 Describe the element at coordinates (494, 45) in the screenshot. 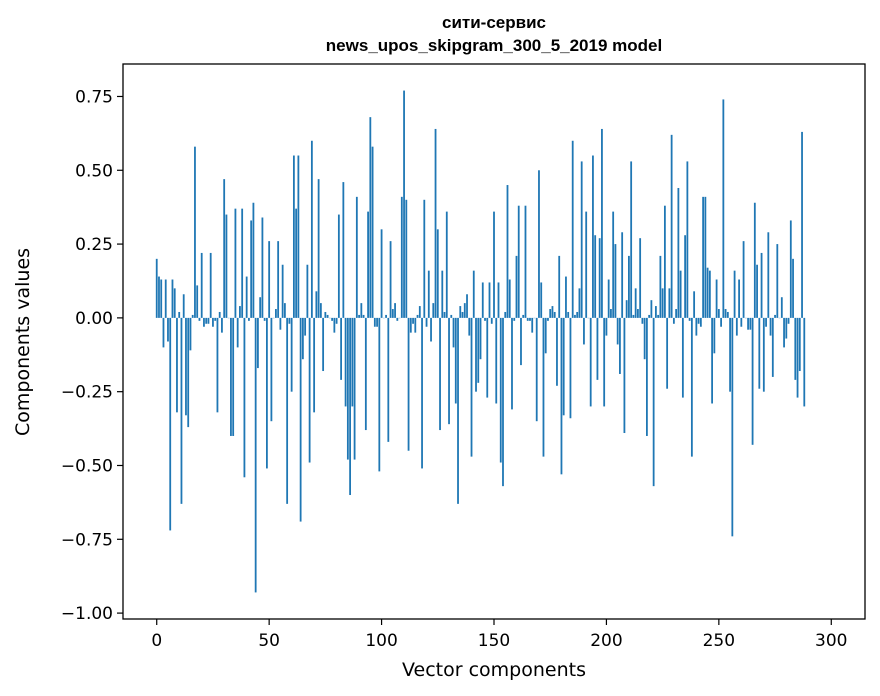

I see `chart-subtitle: news_upos_skipgram_300_5_2019 model` at that location.